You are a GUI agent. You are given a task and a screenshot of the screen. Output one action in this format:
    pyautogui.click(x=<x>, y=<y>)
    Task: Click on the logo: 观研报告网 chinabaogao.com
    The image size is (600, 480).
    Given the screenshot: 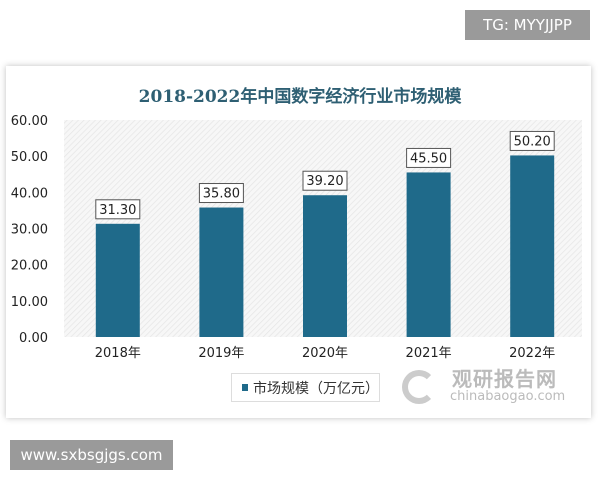 What is the action you would take?
    pyautogui.click(x=483, y=386)
    